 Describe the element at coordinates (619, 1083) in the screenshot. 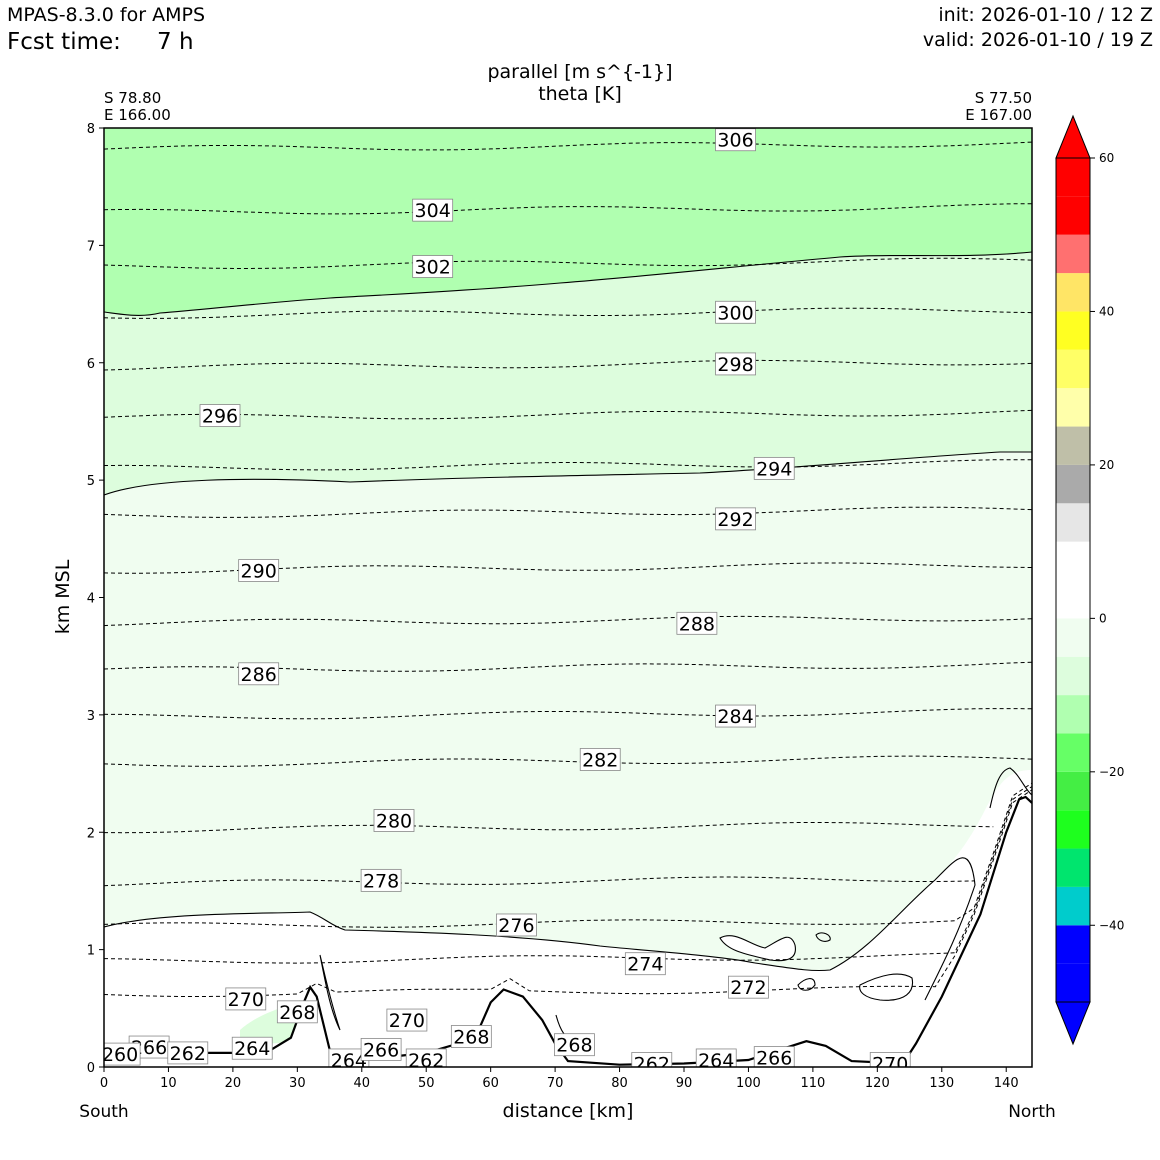

I see `x-tick-label: 80` at that location.